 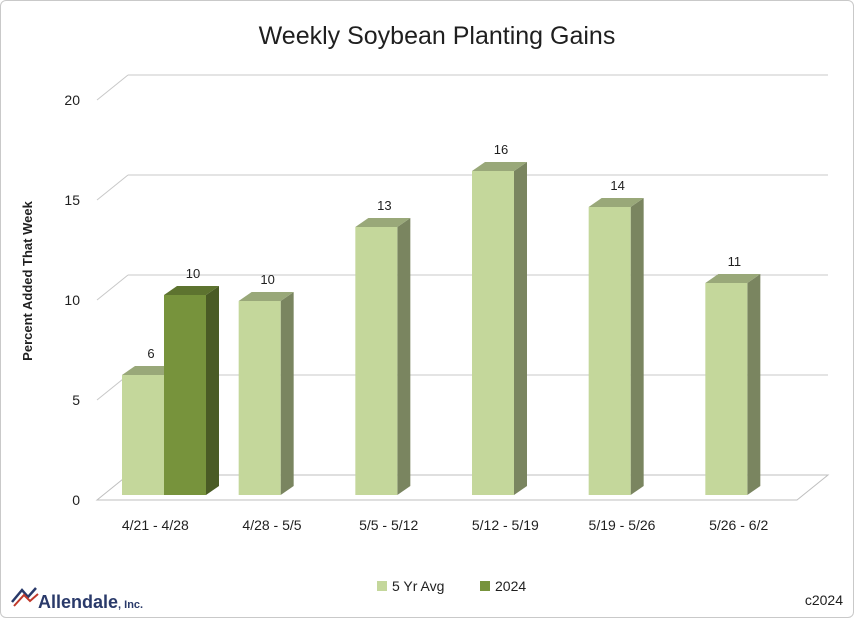 What do you see at coordinates (27, 280) in the screenshot?
I see `y-axis-label: Percent Added That Week` at bounding box center [27, 280].